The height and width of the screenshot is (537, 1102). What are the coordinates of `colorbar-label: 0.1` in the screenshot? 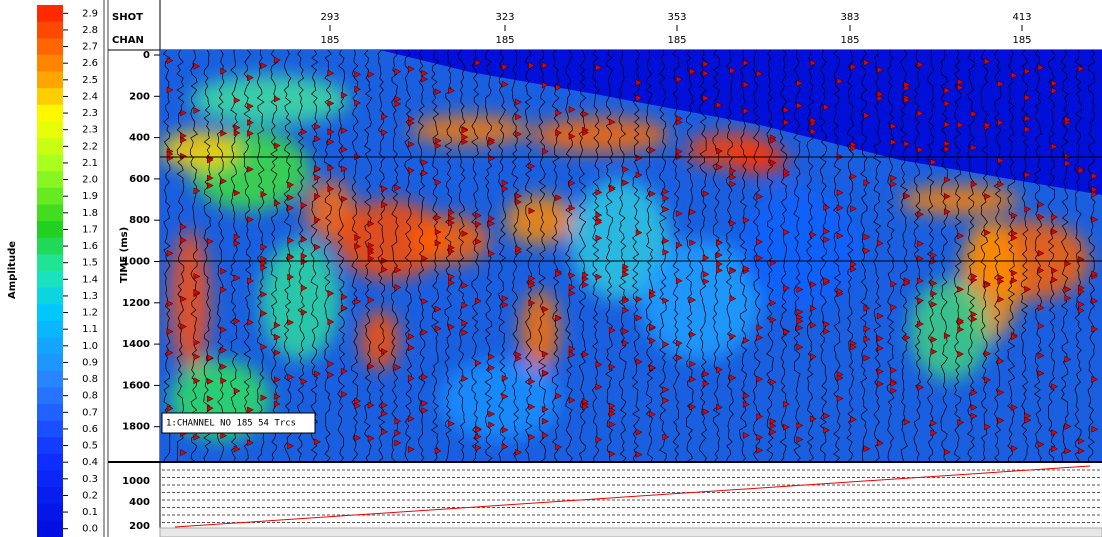 It's located at (90, 512).